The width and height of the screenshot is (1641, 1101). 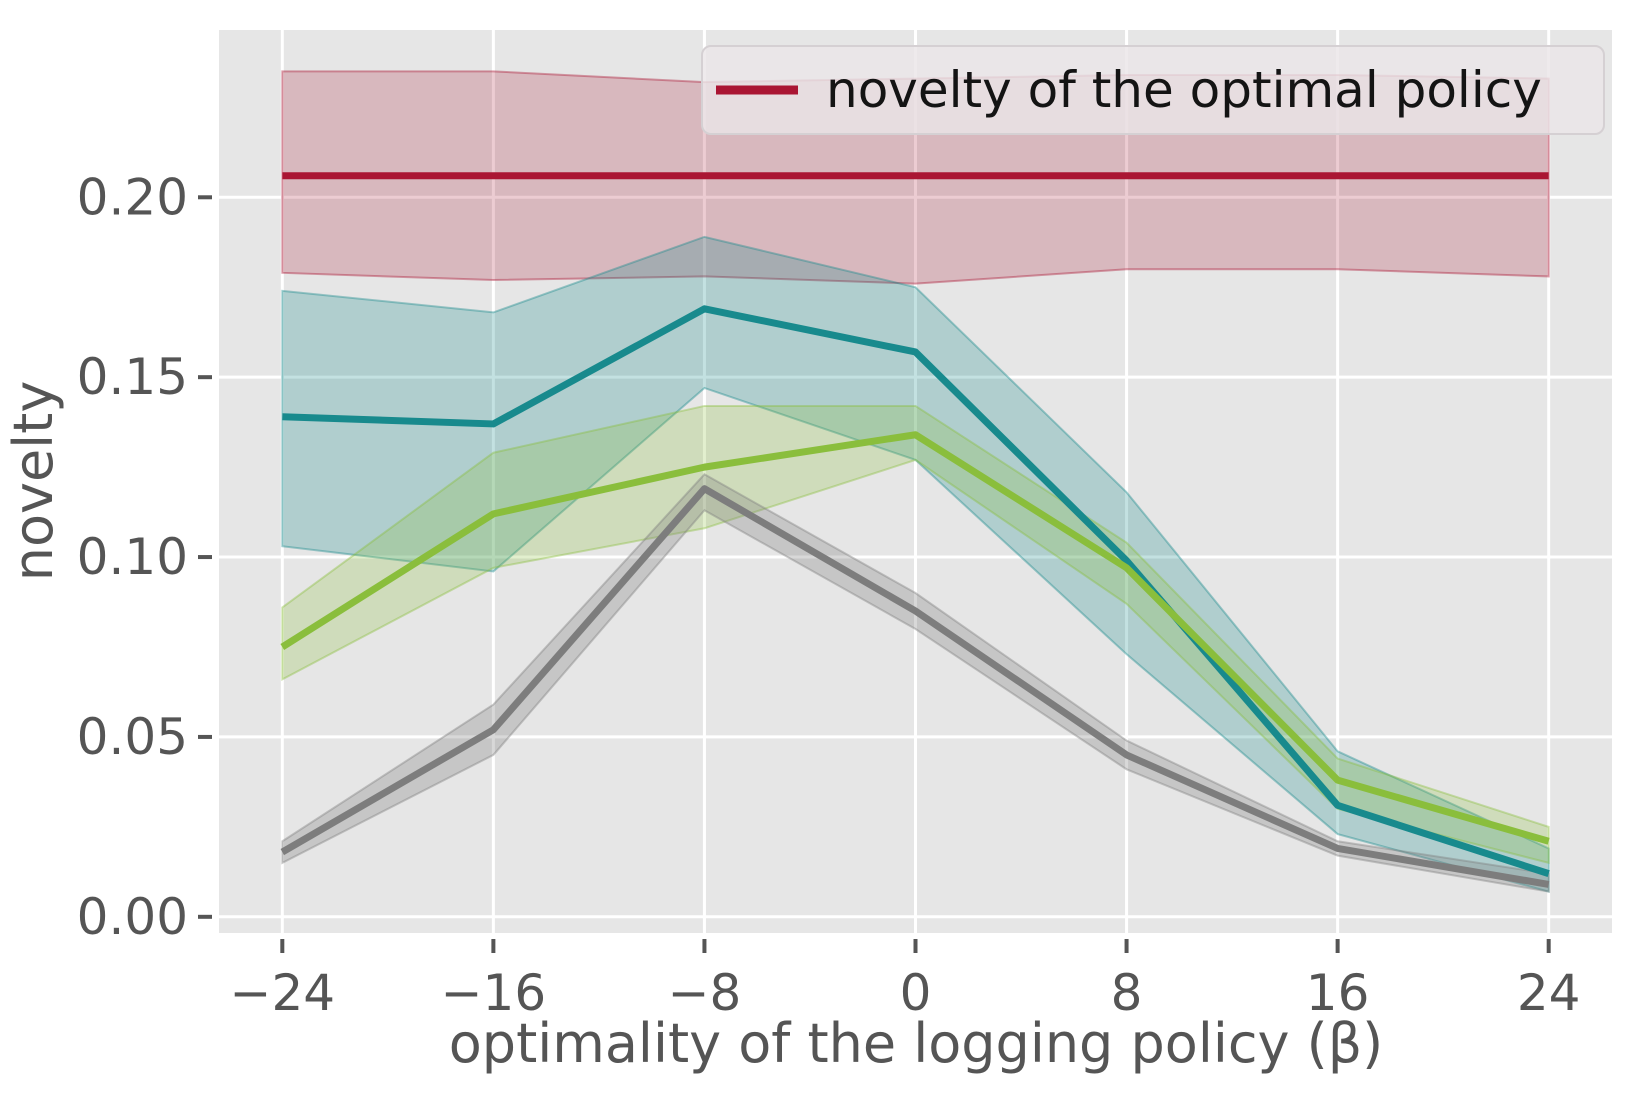 I want to click on legend-box, so click(x=1153, y=90).